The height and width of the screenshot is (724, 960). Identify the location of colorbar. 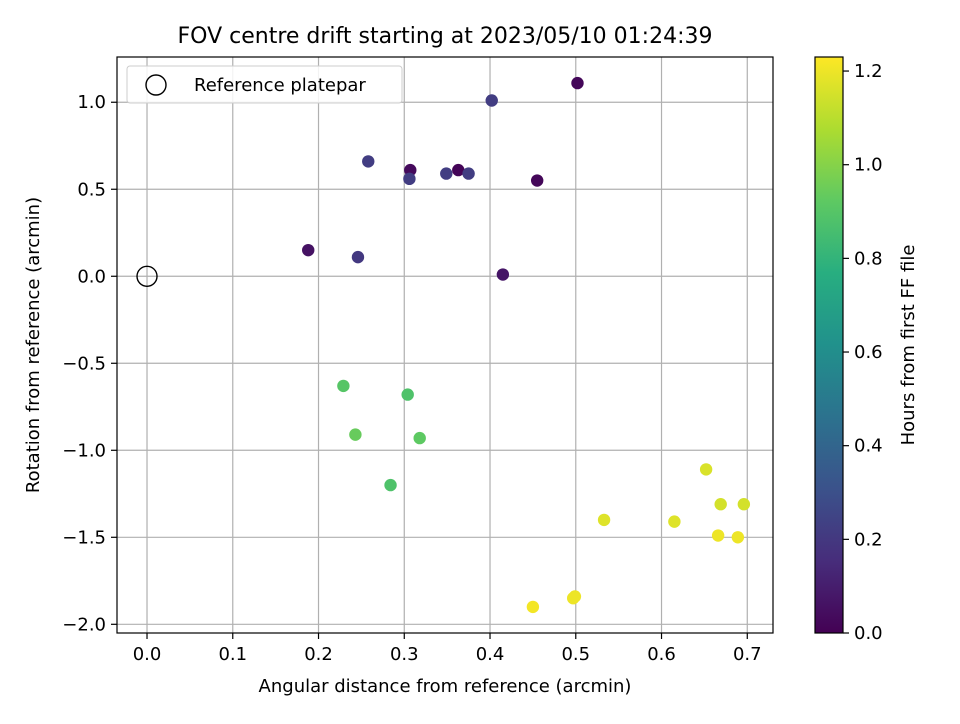
(829, 345).